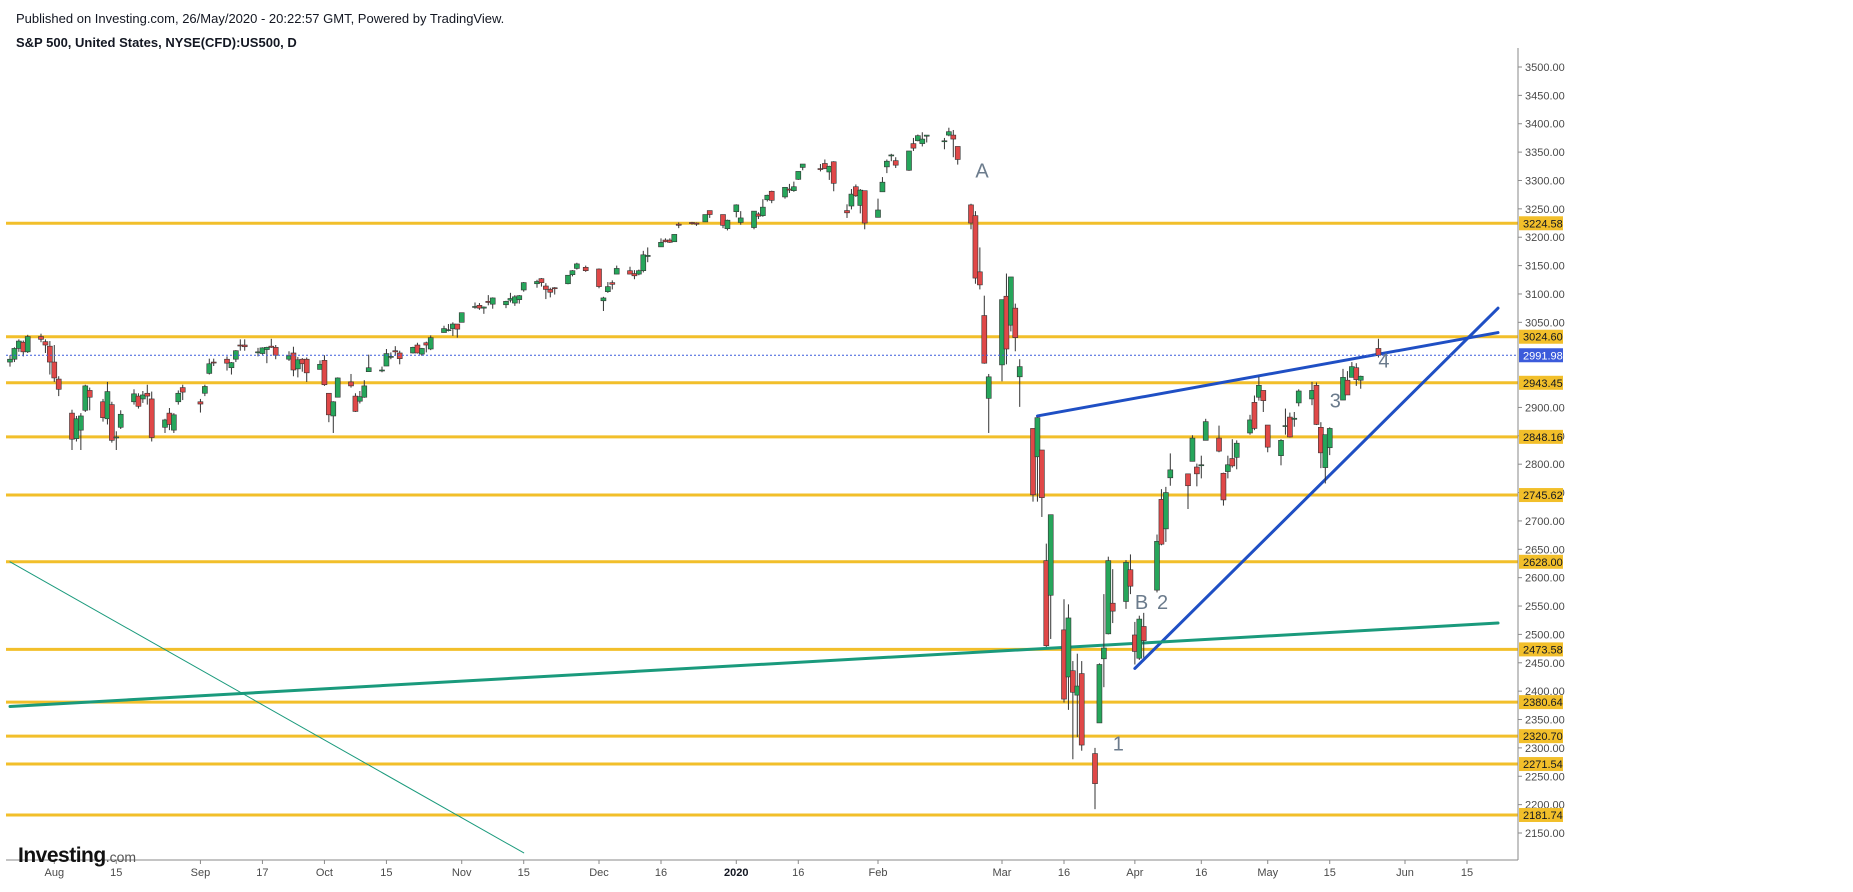 This screenshot has height=892, width=1853. I want to click on trend-line-descending-line, so click(267, 707).